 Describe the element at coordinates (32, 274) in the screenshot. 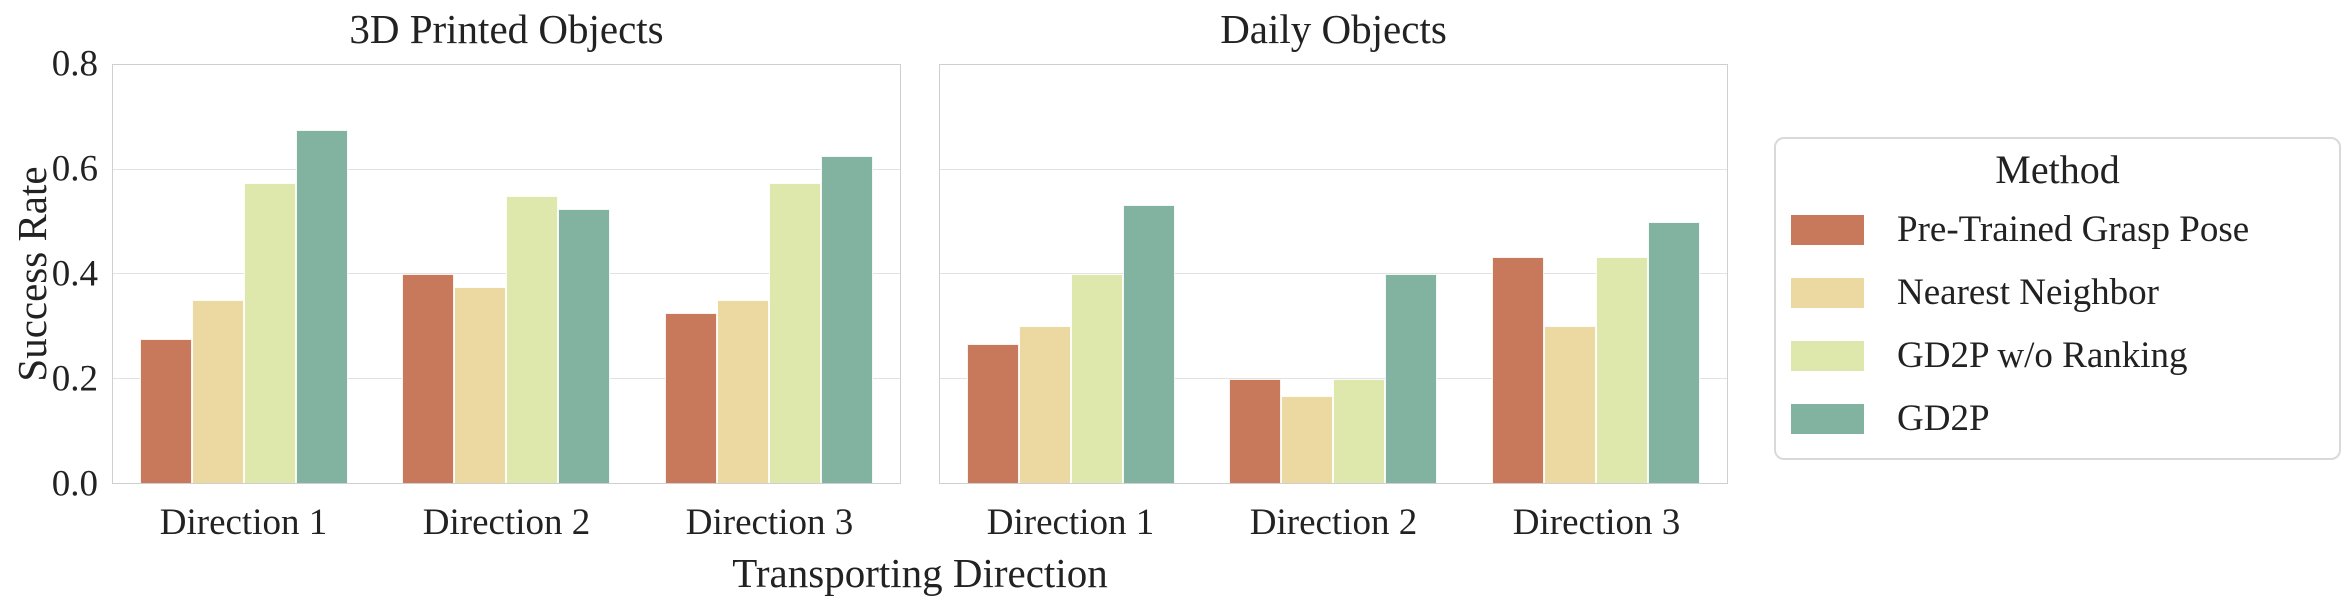

I see `y-axis-label: Success Rate` at that location.